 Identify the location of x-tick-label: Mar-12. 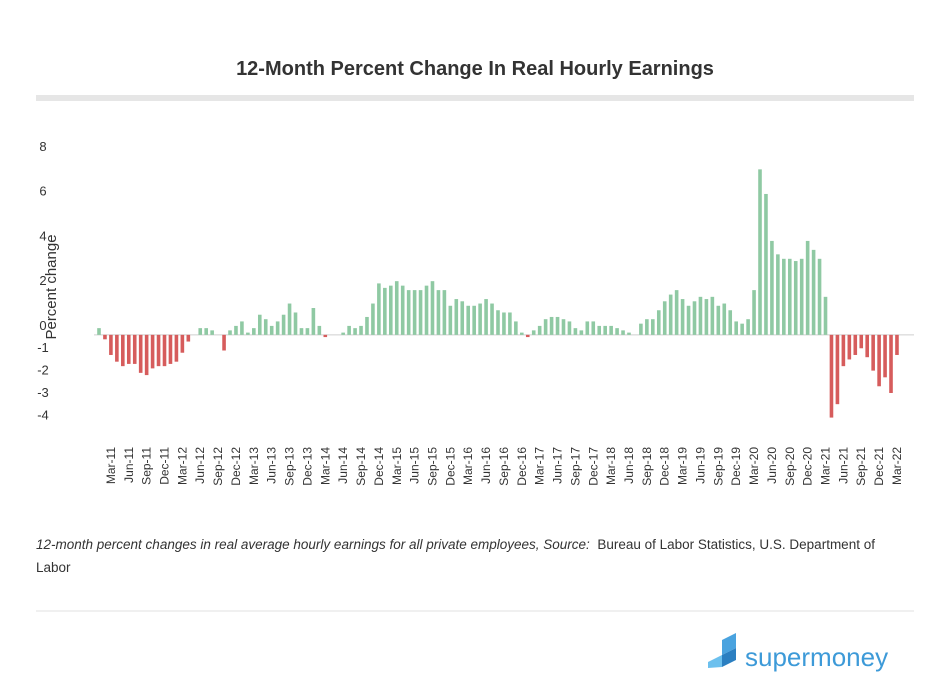
(182, 466).